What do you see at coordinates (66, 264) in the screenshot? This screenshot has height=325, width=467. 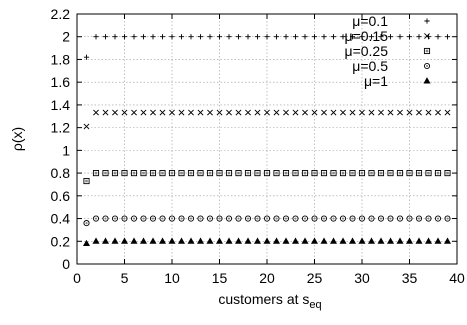 I see `y-tick-label: 0` at bounding box center [66, 264].